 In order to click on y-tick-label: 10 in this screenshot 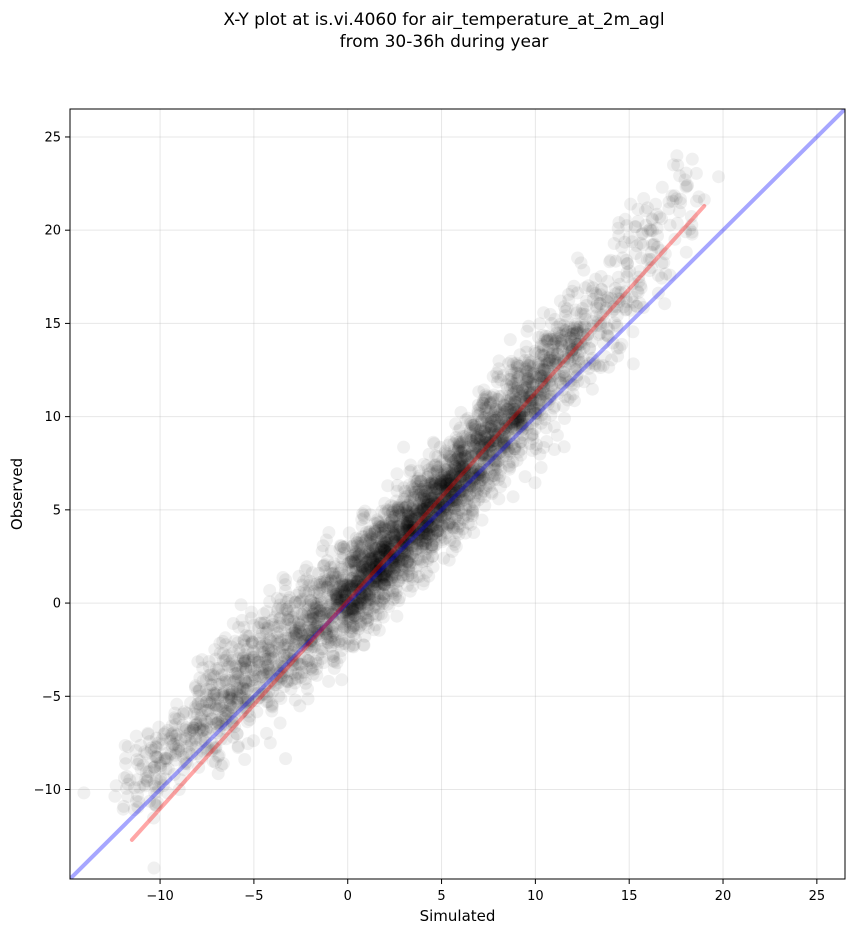, I will do `click(52, 417)`.